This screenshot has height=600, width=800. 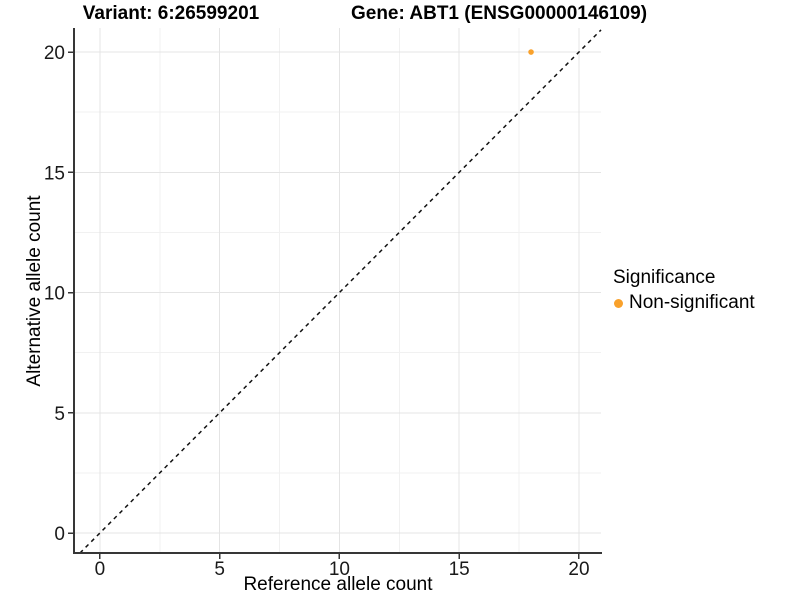 I want to click on y-tick-label: 0, so click(x=59, y=534).